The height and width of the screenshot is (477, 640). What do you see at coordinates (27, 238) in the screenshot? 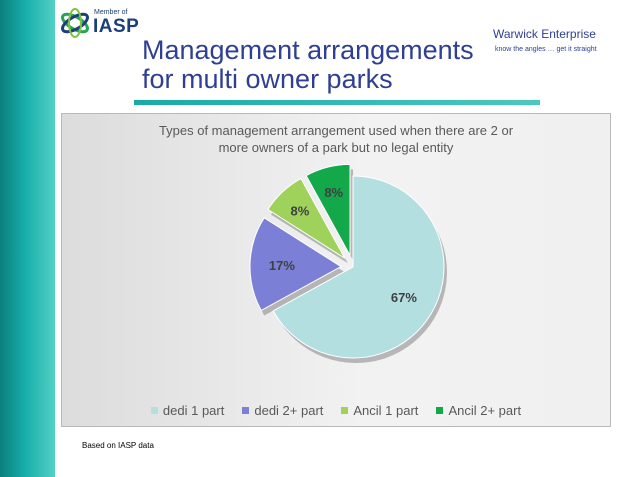
I see `left-accent-bar` at bounding box center [27, 238].